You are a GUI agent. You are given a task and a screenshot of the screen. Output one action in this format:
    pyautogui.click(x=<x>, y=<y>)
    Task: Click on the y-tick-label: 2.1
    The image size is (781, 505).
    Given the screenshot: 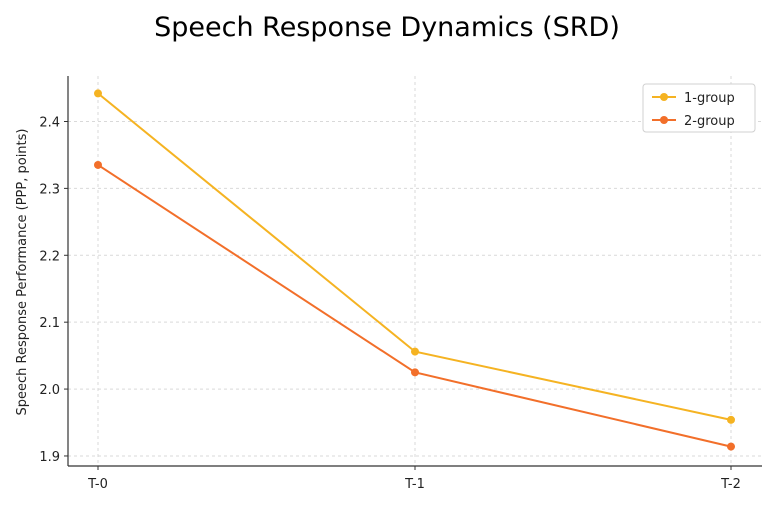 What is the action you would take?
    pyautogui.click(x=49, y=323)
    